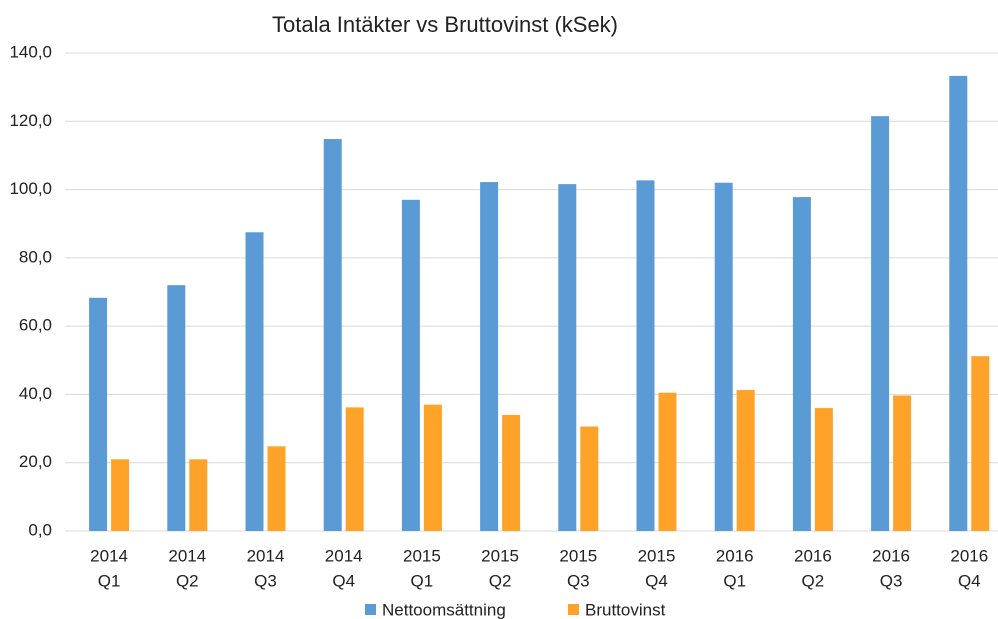  What do you see at coordinates (444, 609) in the screenshot?
I see `legend-label: Nettoomsättning` at bounding box center [444, 609].